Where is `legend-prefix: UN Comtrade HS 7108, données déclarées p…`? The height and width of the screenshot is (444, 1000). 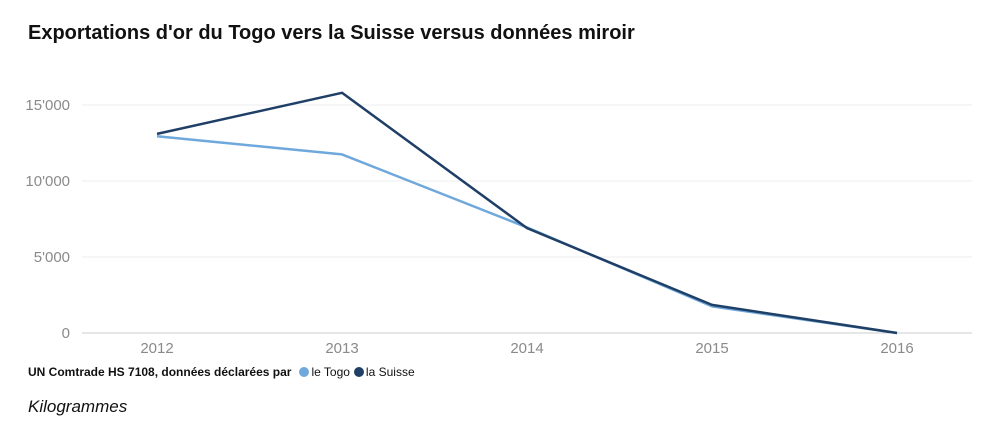
legend-prefix: UN Comtrade HS 7108, données déclarées p… is located at coordinates (160, 372).